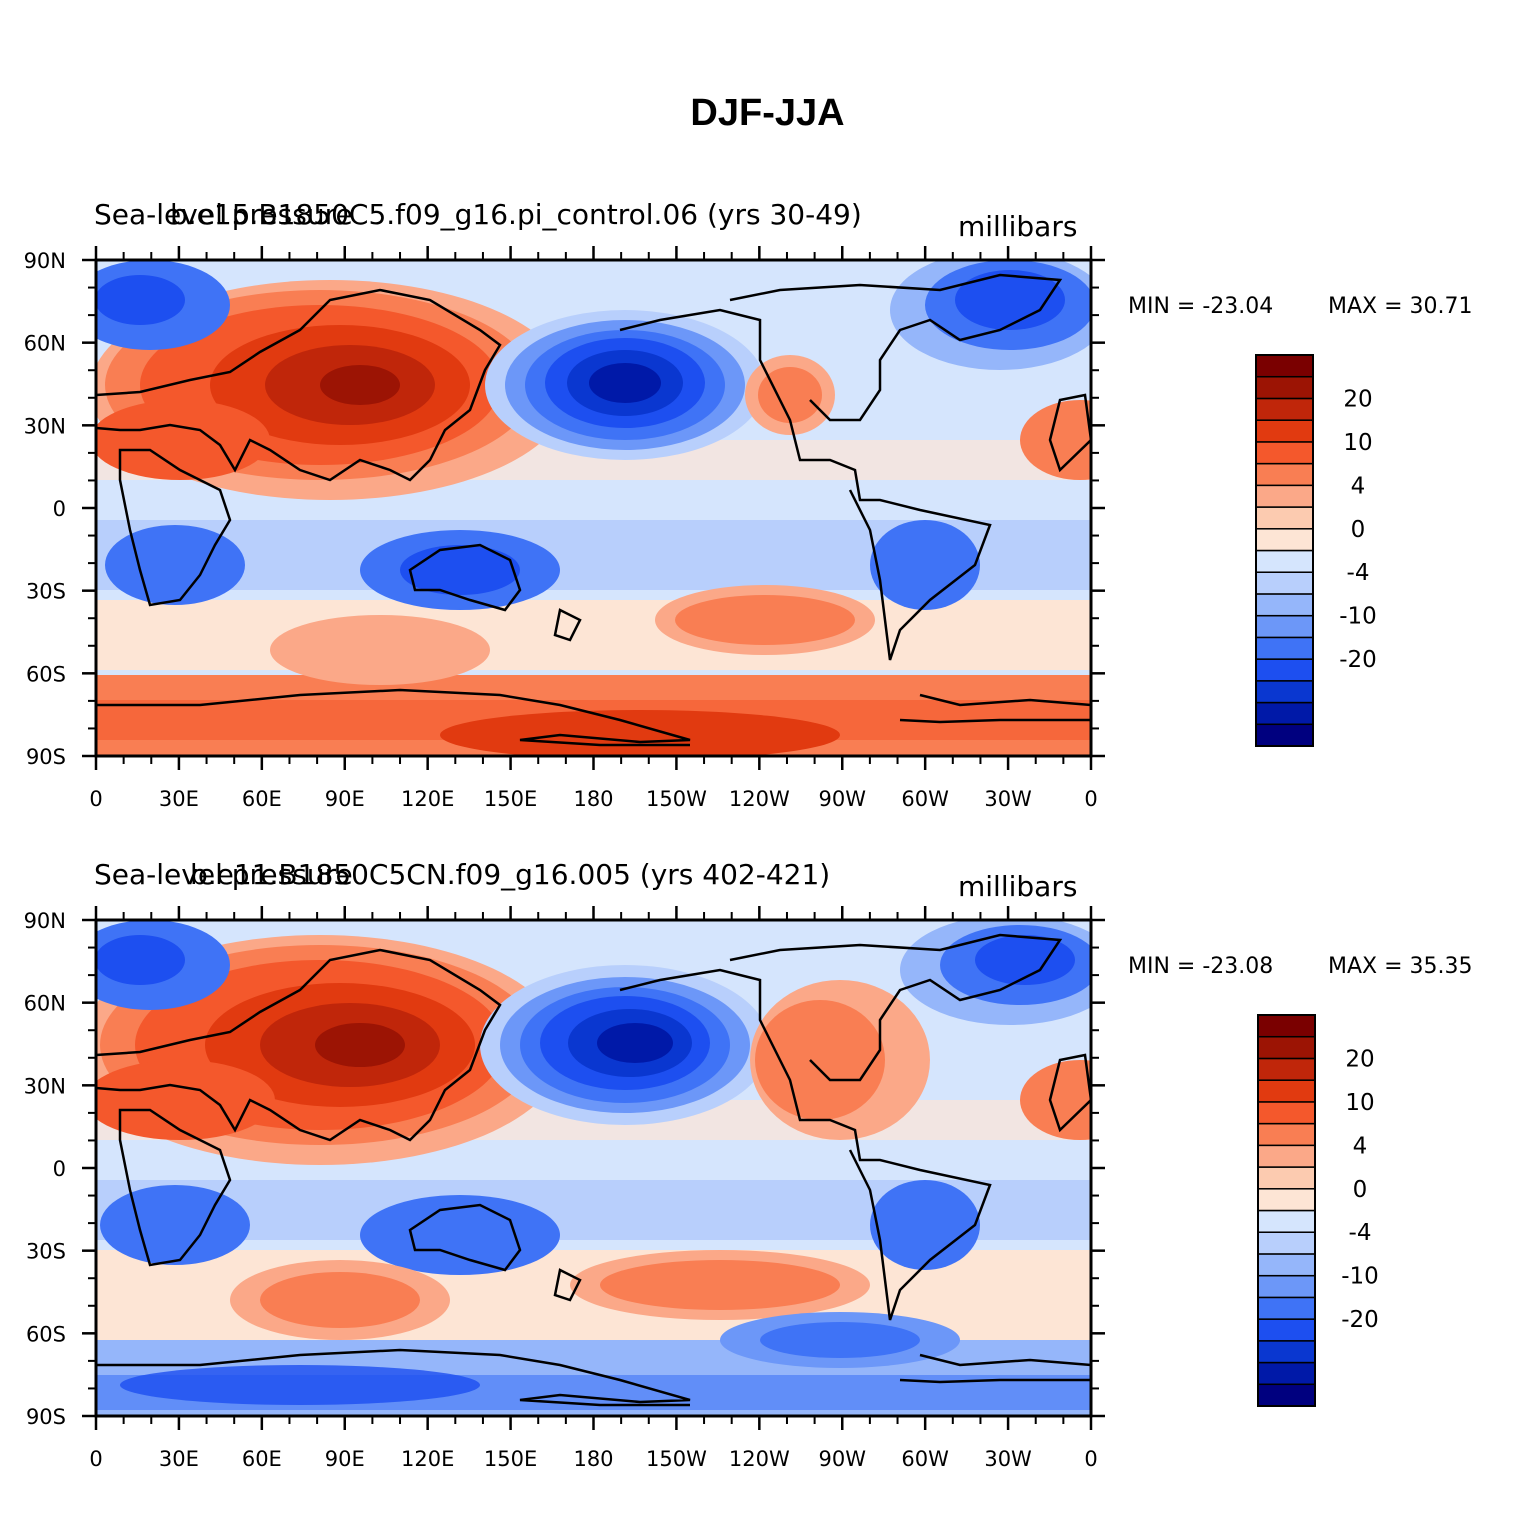  Describe the element at coordinates (510, 1459) in the screenshot. I see `panel2-xtick-label: 150E` at that location.